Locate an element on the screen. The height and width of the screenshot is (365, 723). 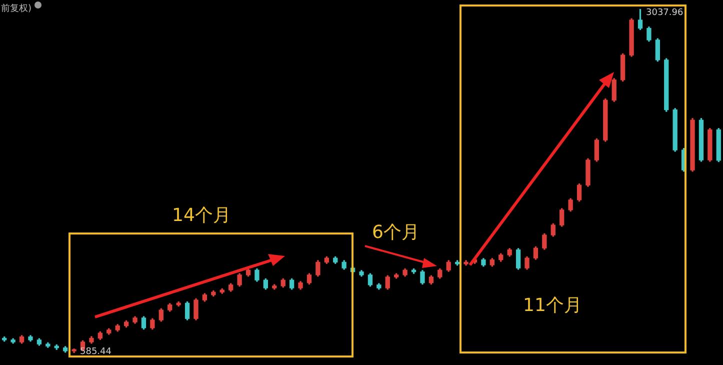
annotation: 3037.96 is located at coordinates (665, 13).